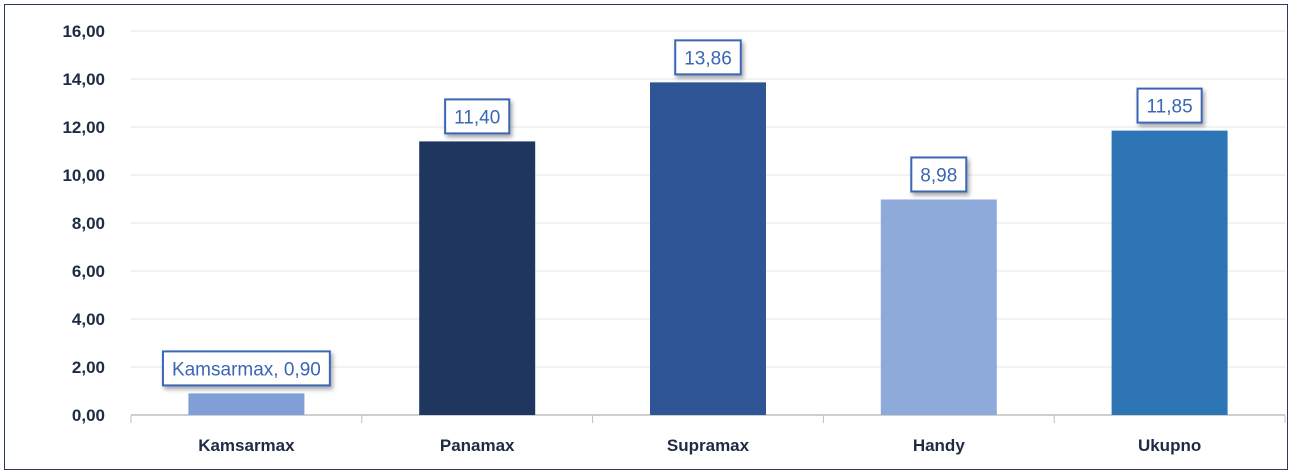 Image resolution: width=1294 pixels, height=470 pixels. What do you see at coordinates (88, 223) in the screenshot?
I see `y-tick-label: 8,00` at bounding box center [88, 223].